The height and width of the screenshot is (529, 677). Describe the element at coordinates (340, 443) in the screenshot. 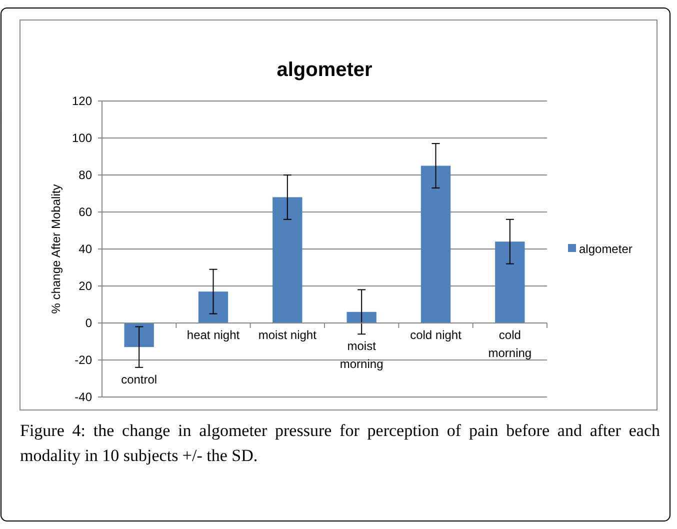

I see `caption: Figure 4: the change in algometer pressure for perception of pain before and after each modality in 10 subjects +/- the SD.` at that location.